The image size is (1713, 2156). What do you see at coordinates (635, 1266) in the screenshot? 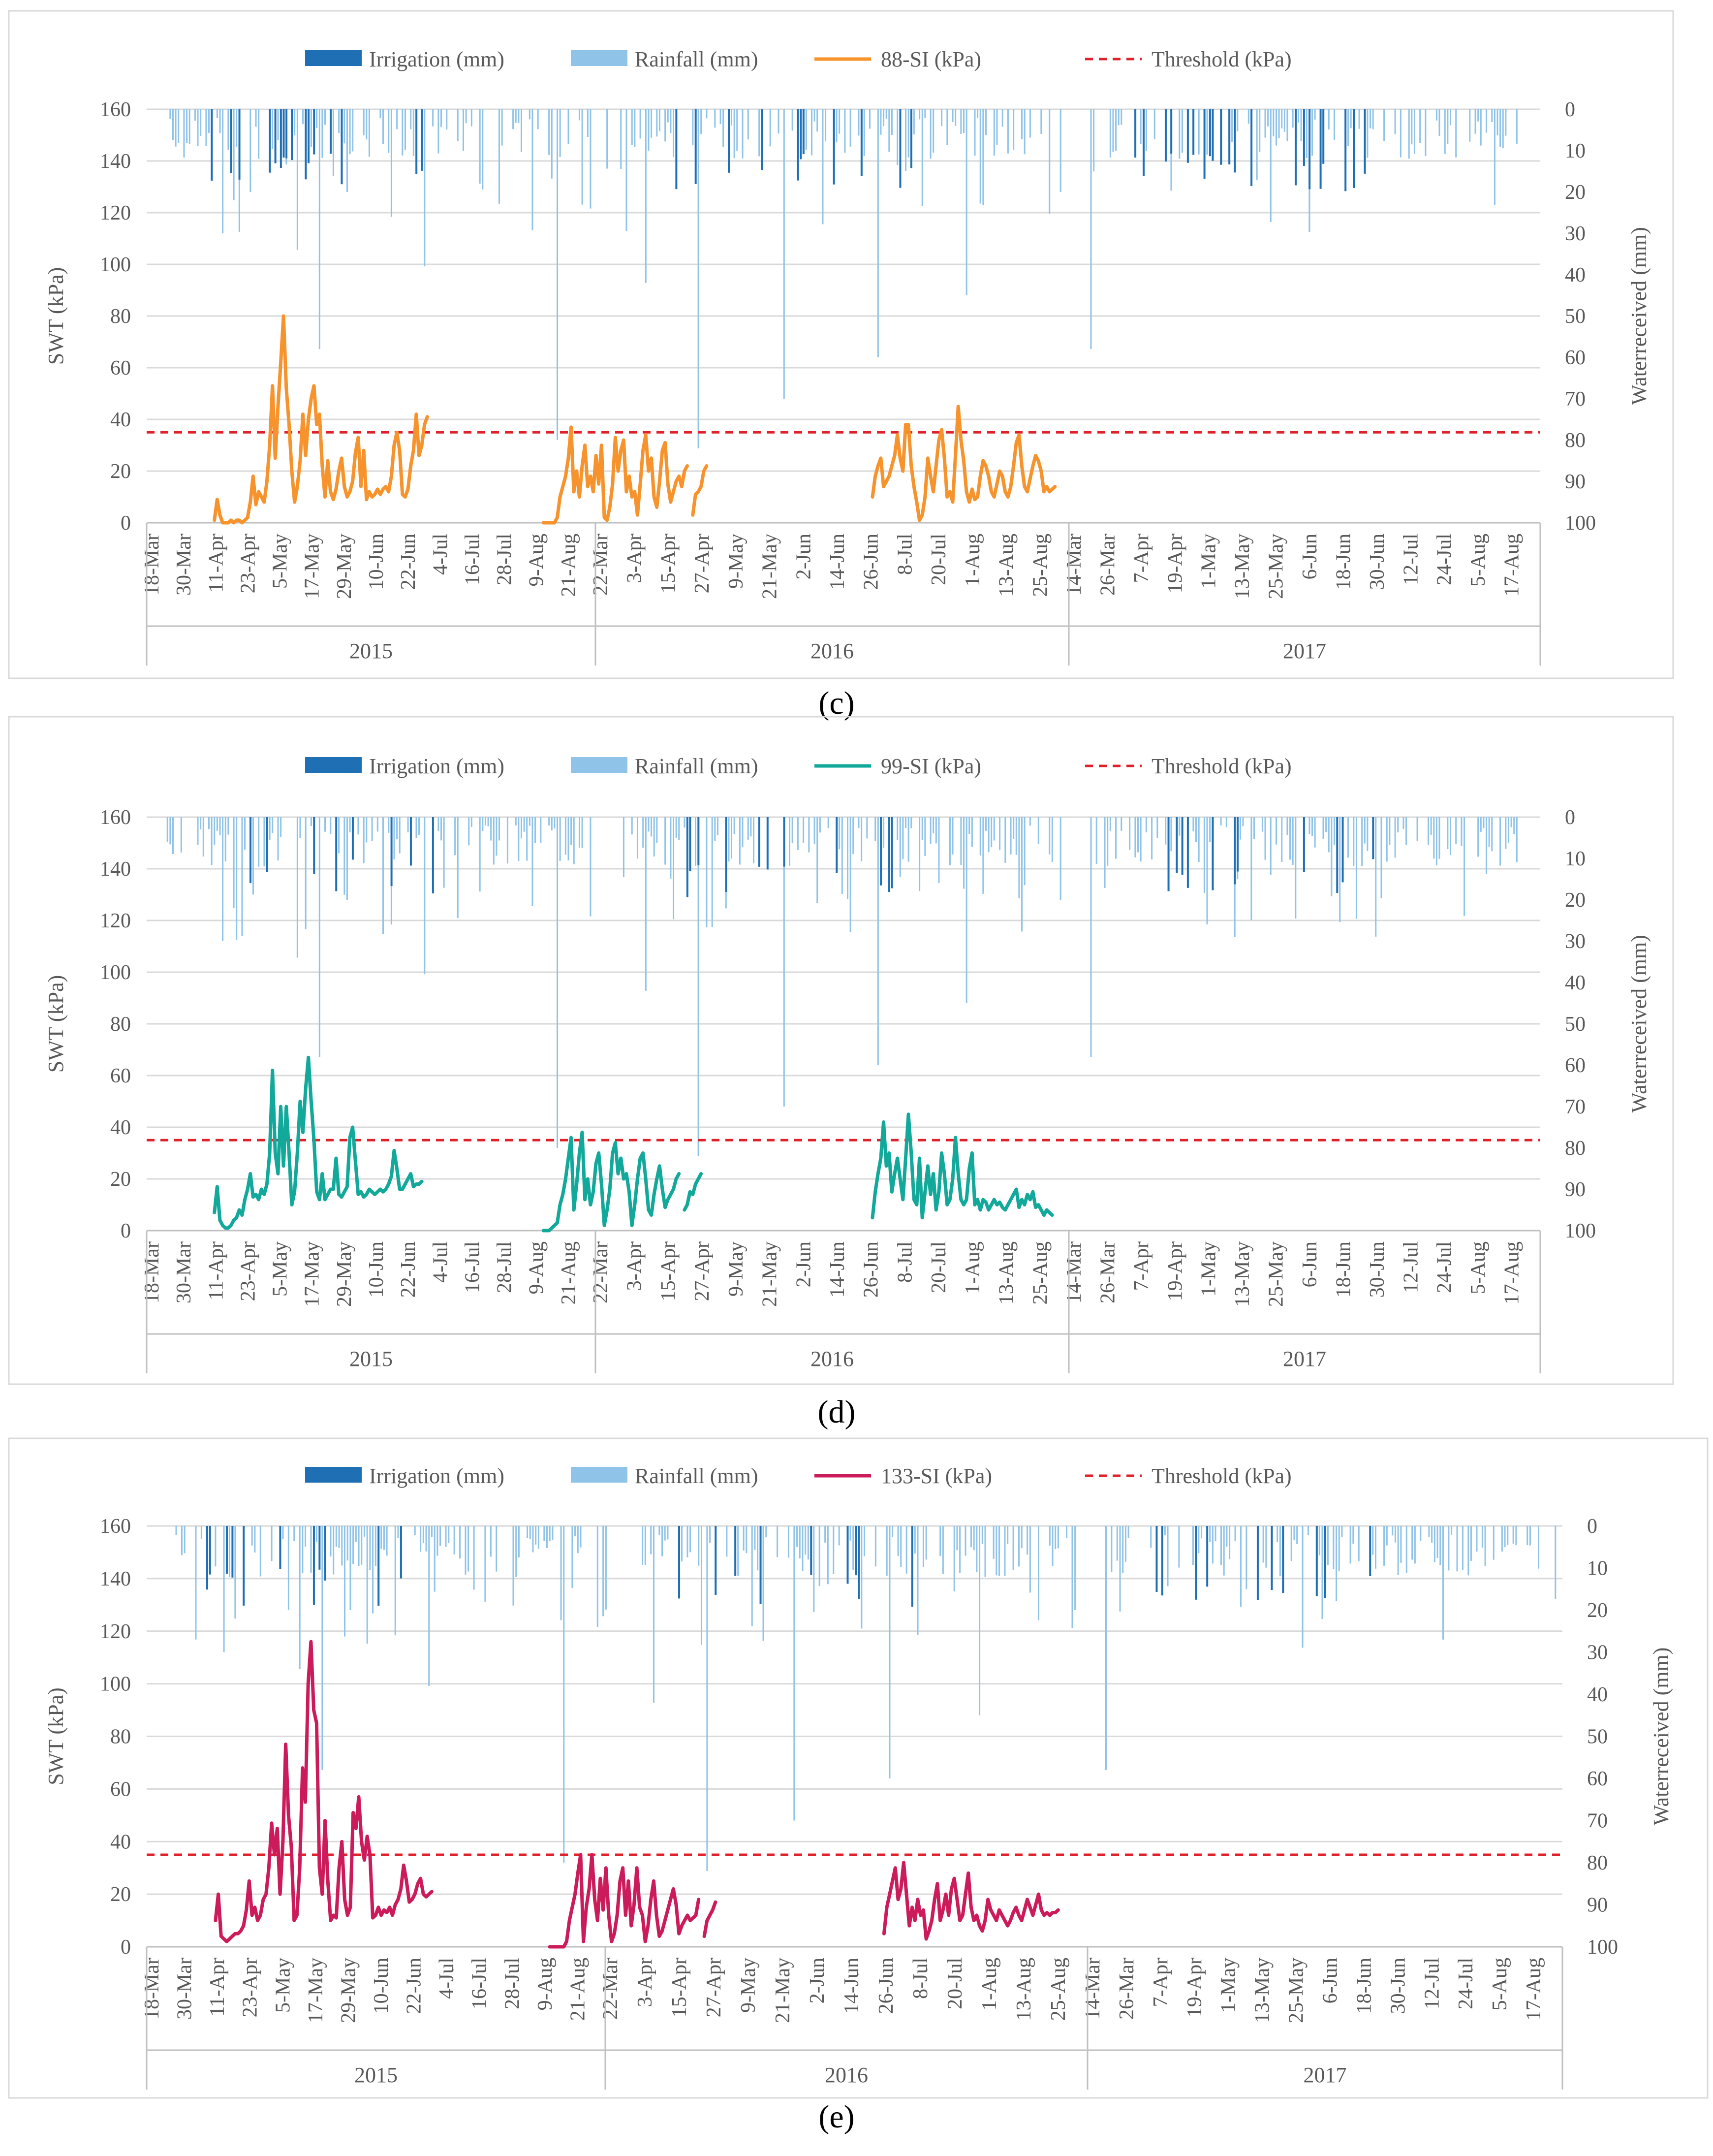
I see `x-tick-label: 3-Apr` at bounding box center [635, 1266].